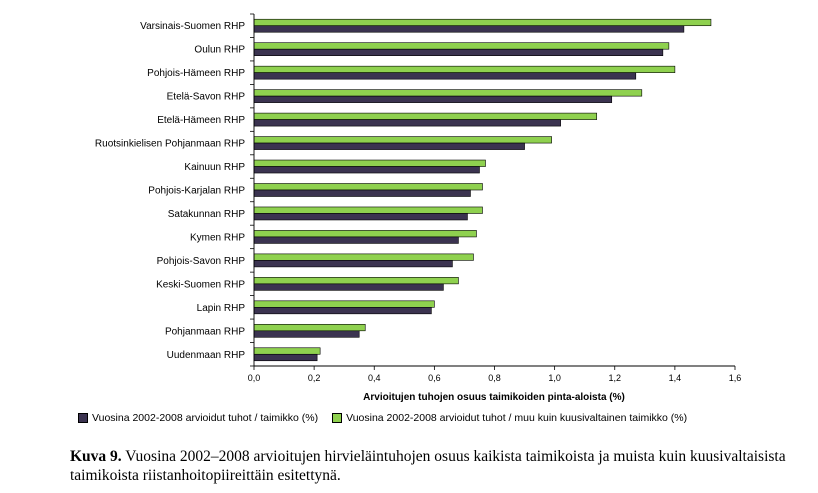 Image resolution: width=818 pixels, height=493 pixels. What do you see at coordinates (207, 214) in the screenshot?
I see `category-label: Satakunnan RHP` at bounding box center [207, 214].